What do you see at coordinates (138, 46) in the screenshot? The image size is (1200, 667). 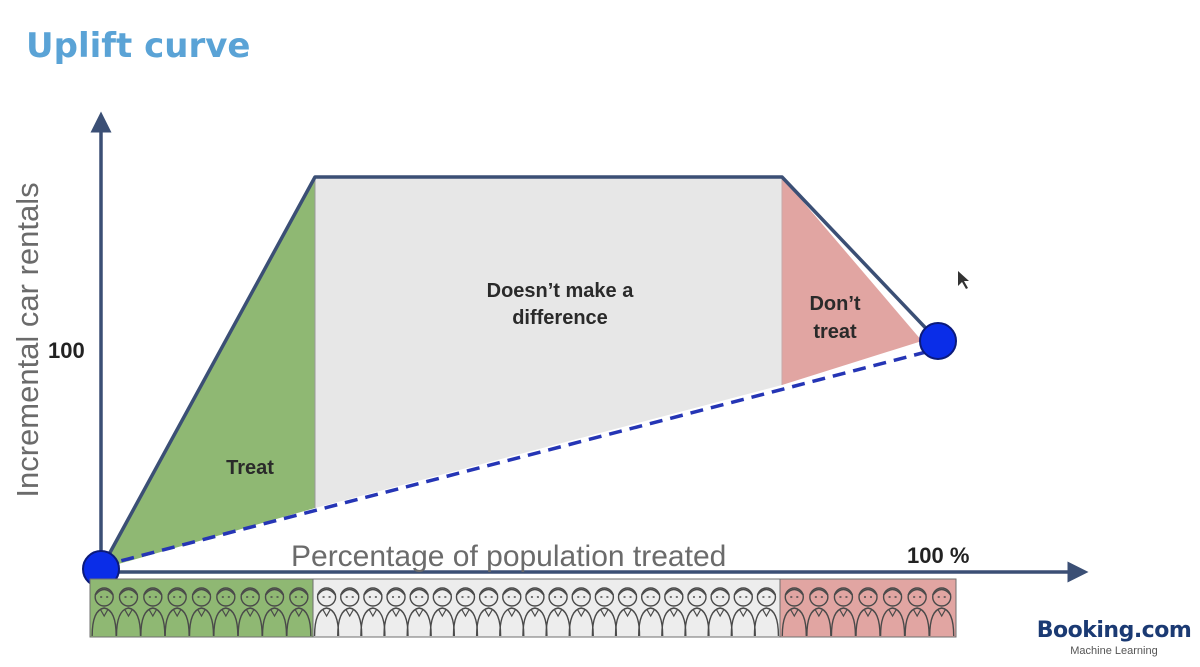 I see `slide-title: Uplift curve` at bounding box center [138, 46].